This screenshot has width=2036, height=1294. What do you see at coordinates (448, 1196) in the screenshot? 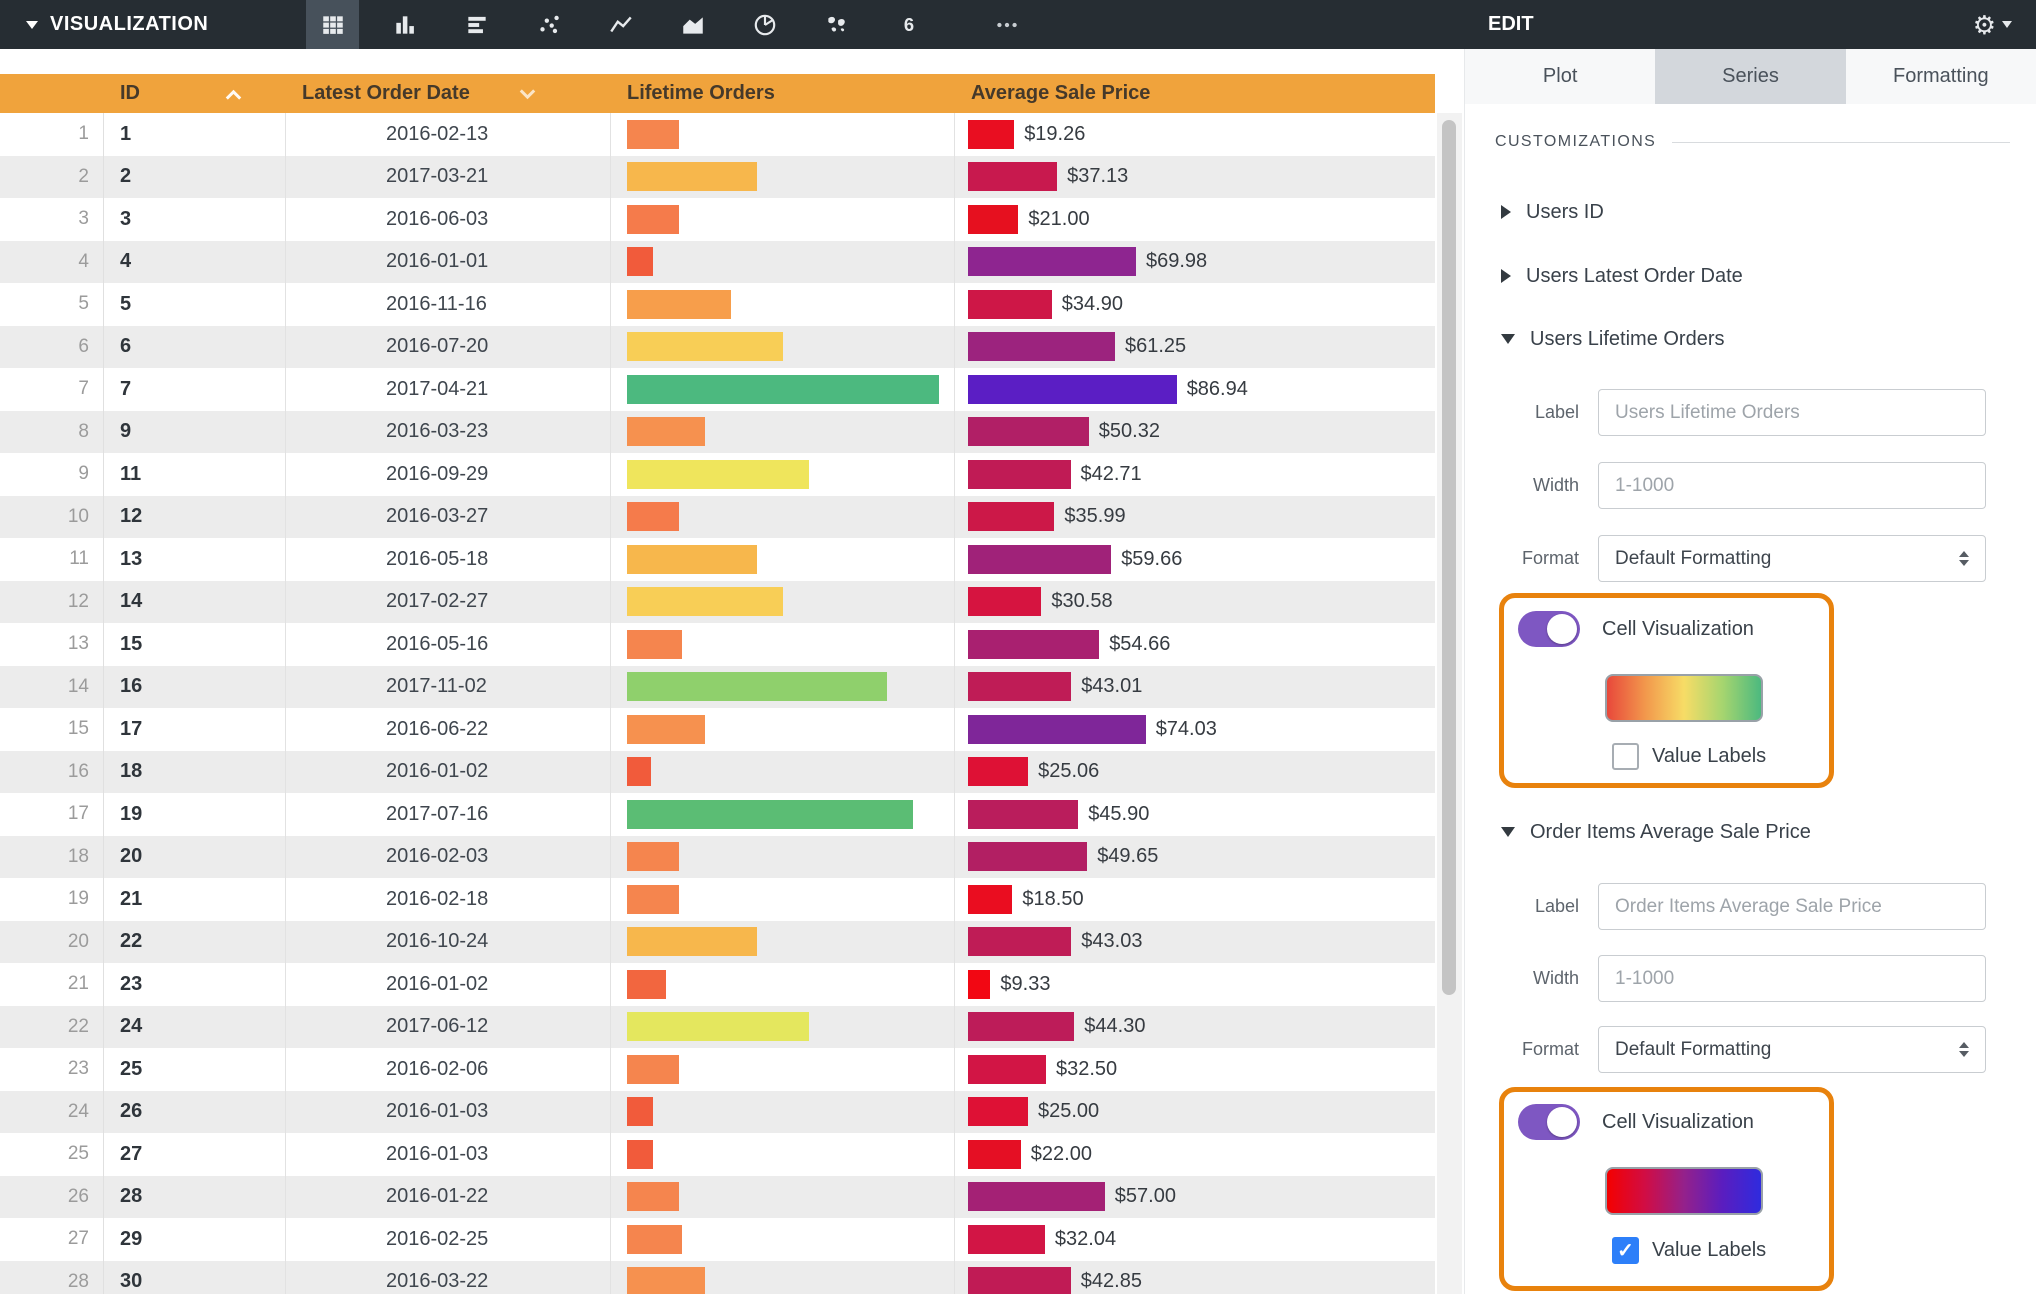
I see `cell-latest-order-date: 2016-01-22` at bounding box center [448, 1196].